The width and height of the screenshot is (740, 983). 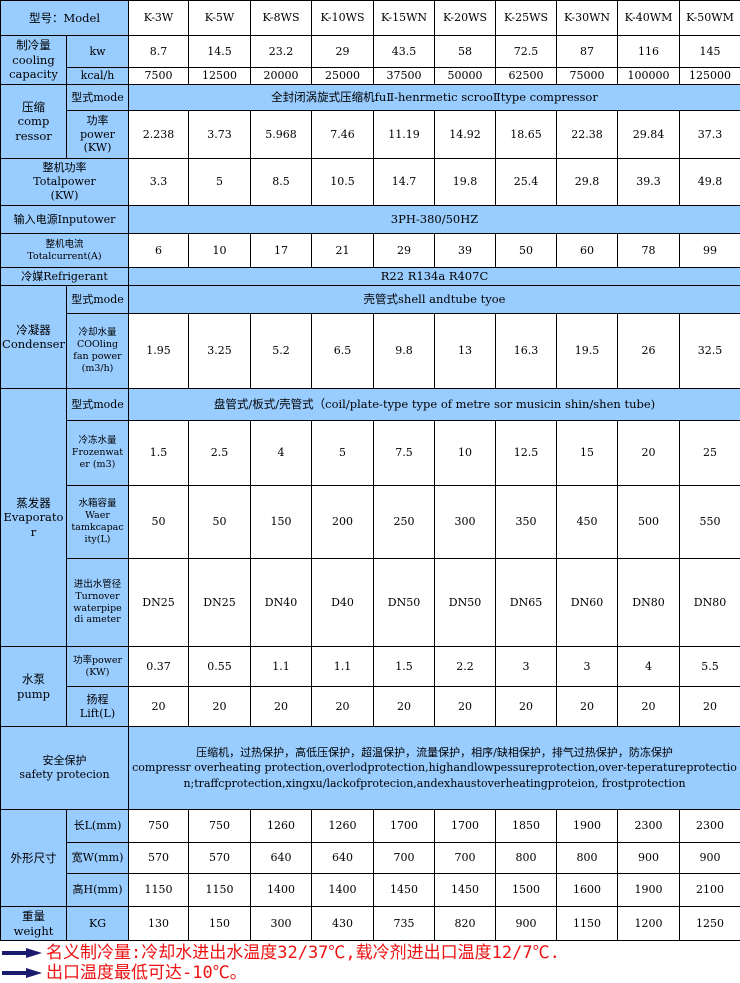 What do you see at coordinates (98, 522) in the screenshot?
I see `row-label: 水箱容量 Waer tamkcapac ity(L)` at bounding box center [98, 522].